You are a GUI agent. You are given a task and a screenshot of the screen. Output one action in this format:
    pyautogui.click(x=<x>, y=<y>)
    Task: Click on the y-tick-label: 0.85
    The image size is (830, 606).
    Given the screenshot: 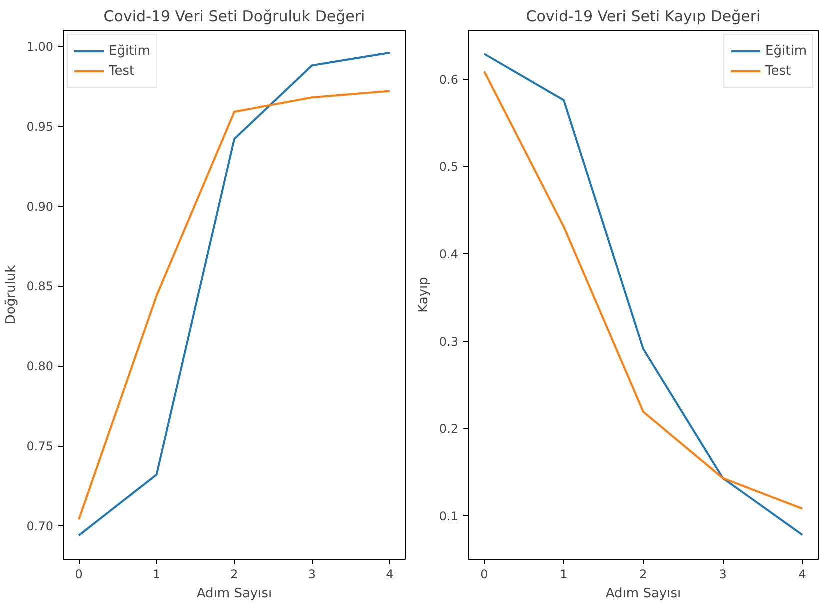 What is the action you would take?
    pyautogui.click(x=40, y=287)
    